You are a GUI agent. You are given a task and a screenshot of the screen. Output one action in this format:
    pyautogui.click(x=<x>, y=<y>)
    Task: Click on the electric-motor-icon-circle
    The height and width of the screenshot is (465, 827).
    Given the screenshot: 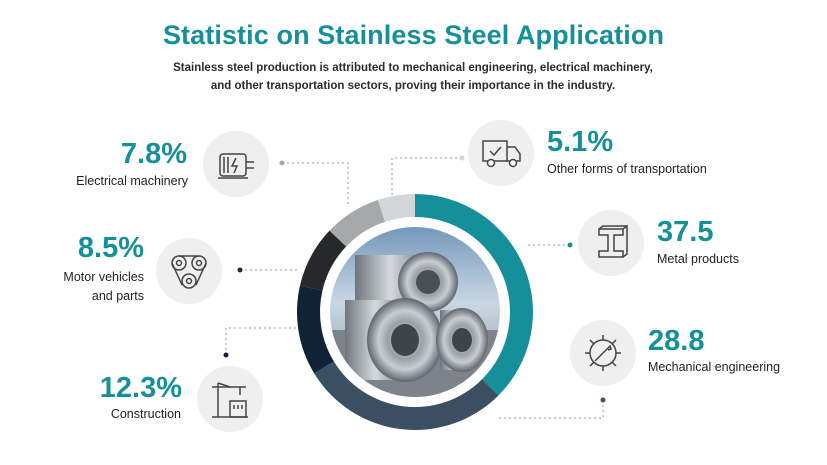 What is the action you would take?
    pyautogui.click(x=236, y=164)
    